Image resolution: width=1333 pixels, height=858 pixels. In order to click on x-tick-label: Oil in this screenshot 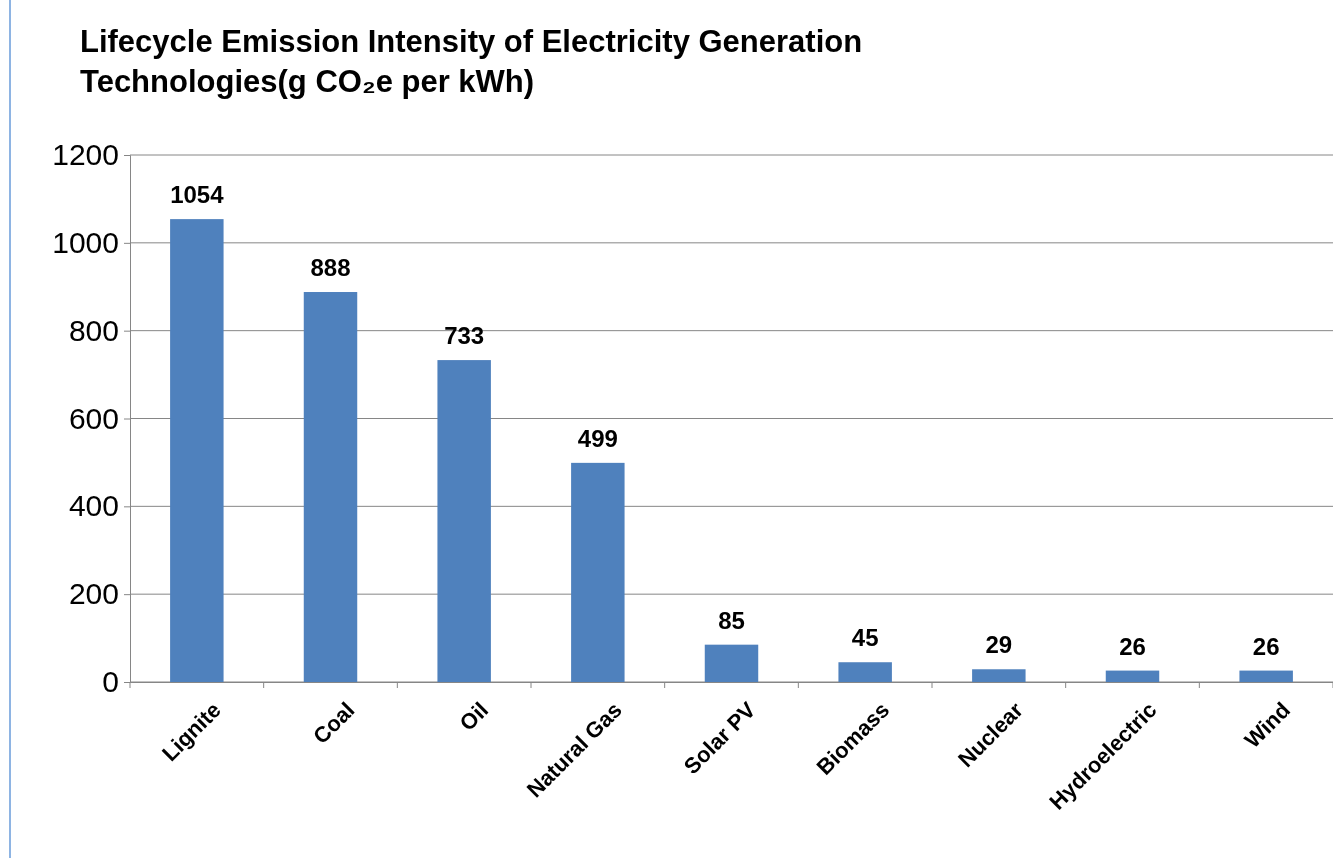, I will do `click(474, 716)`.